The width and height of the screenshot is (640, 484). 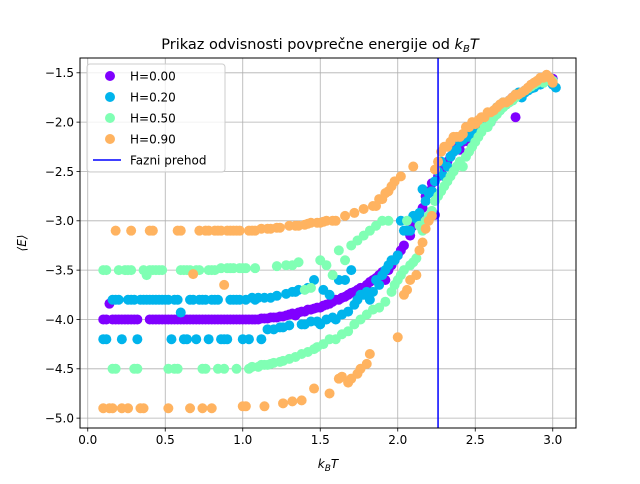 What do you see at coordinates (153, 98) in the screenshot?
I see `legend-label-h020: H=0.20` at bounding box center [153, 98].